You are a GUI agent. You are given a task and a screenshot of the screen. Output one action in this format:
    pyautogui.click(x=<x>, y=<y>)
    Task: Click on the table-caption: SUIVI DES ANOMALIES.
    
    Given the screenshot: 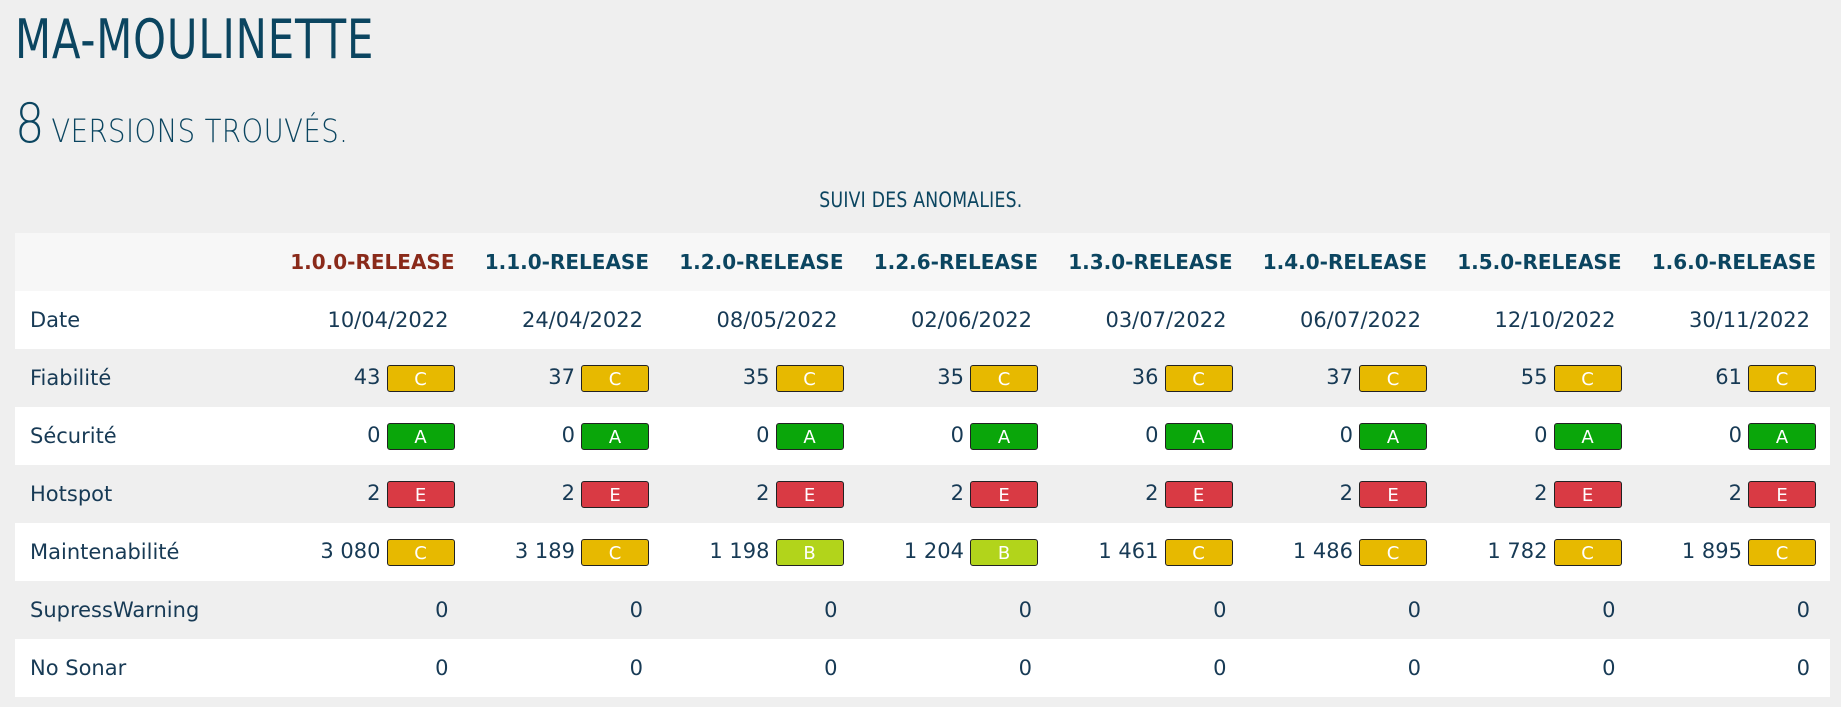 What is the action you would take?
    pyautogui.click(x=920, y=200)
    